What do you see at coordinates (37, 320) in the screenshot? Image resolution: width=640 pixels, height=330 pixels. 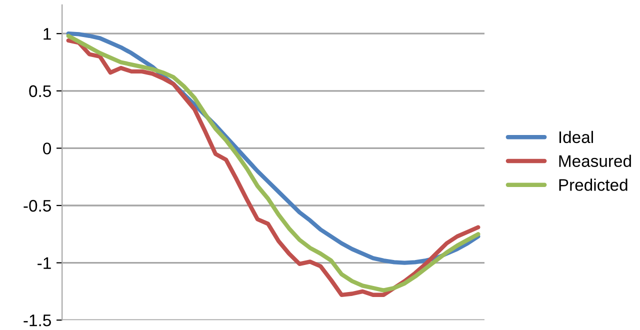 I see `y-tick-label: -1.5` at bounding box center [37, 320].